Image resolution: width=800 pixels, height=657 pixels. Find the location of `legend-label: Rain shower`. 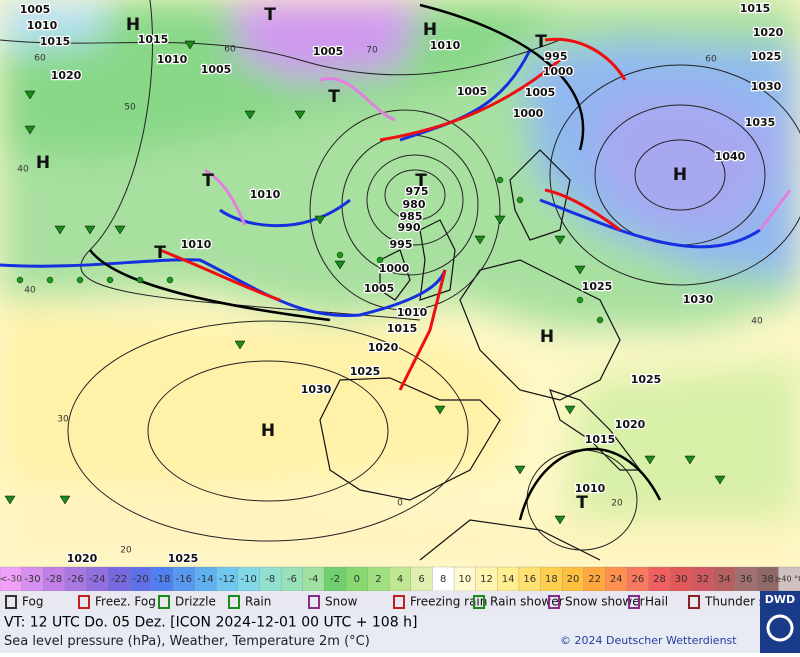

legend-label: Rain shower is located at coordinates (527, 602).